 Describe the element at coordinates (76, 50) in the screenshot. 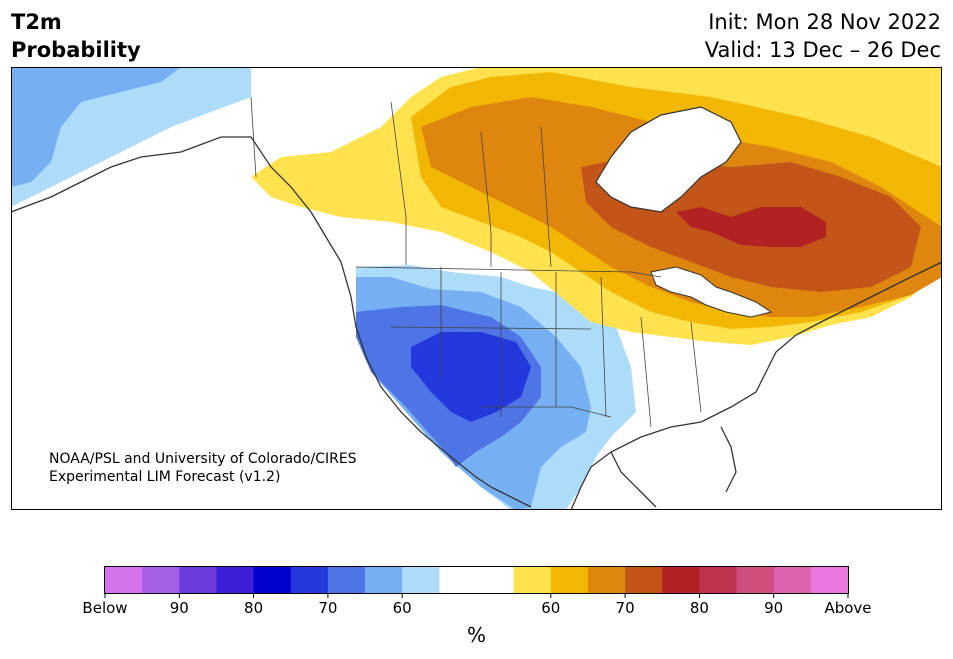

I see `title-line-2: Probability` at that location.